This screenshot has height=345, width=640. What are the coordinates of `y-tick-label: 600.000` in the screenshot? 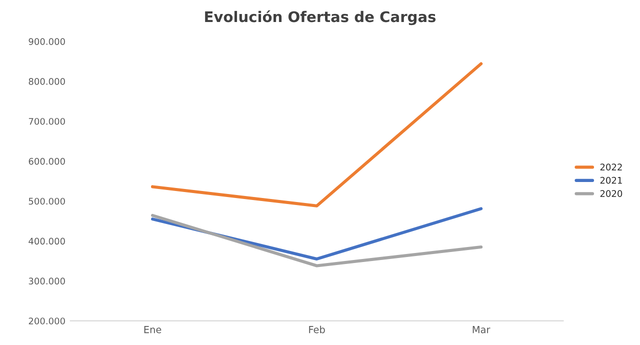 It's located at (46, 161).